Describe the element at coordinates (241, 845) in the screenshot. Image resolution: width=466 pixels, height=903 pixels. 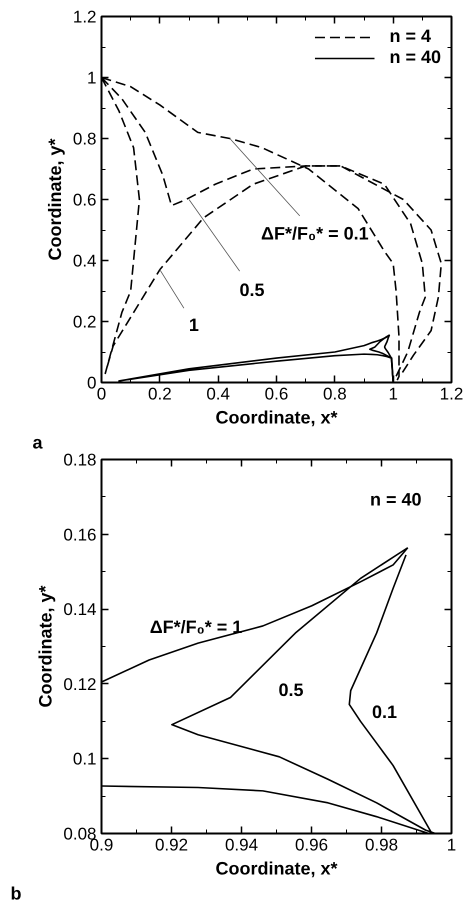
I see `x-tick-label: 0.94` at that location.